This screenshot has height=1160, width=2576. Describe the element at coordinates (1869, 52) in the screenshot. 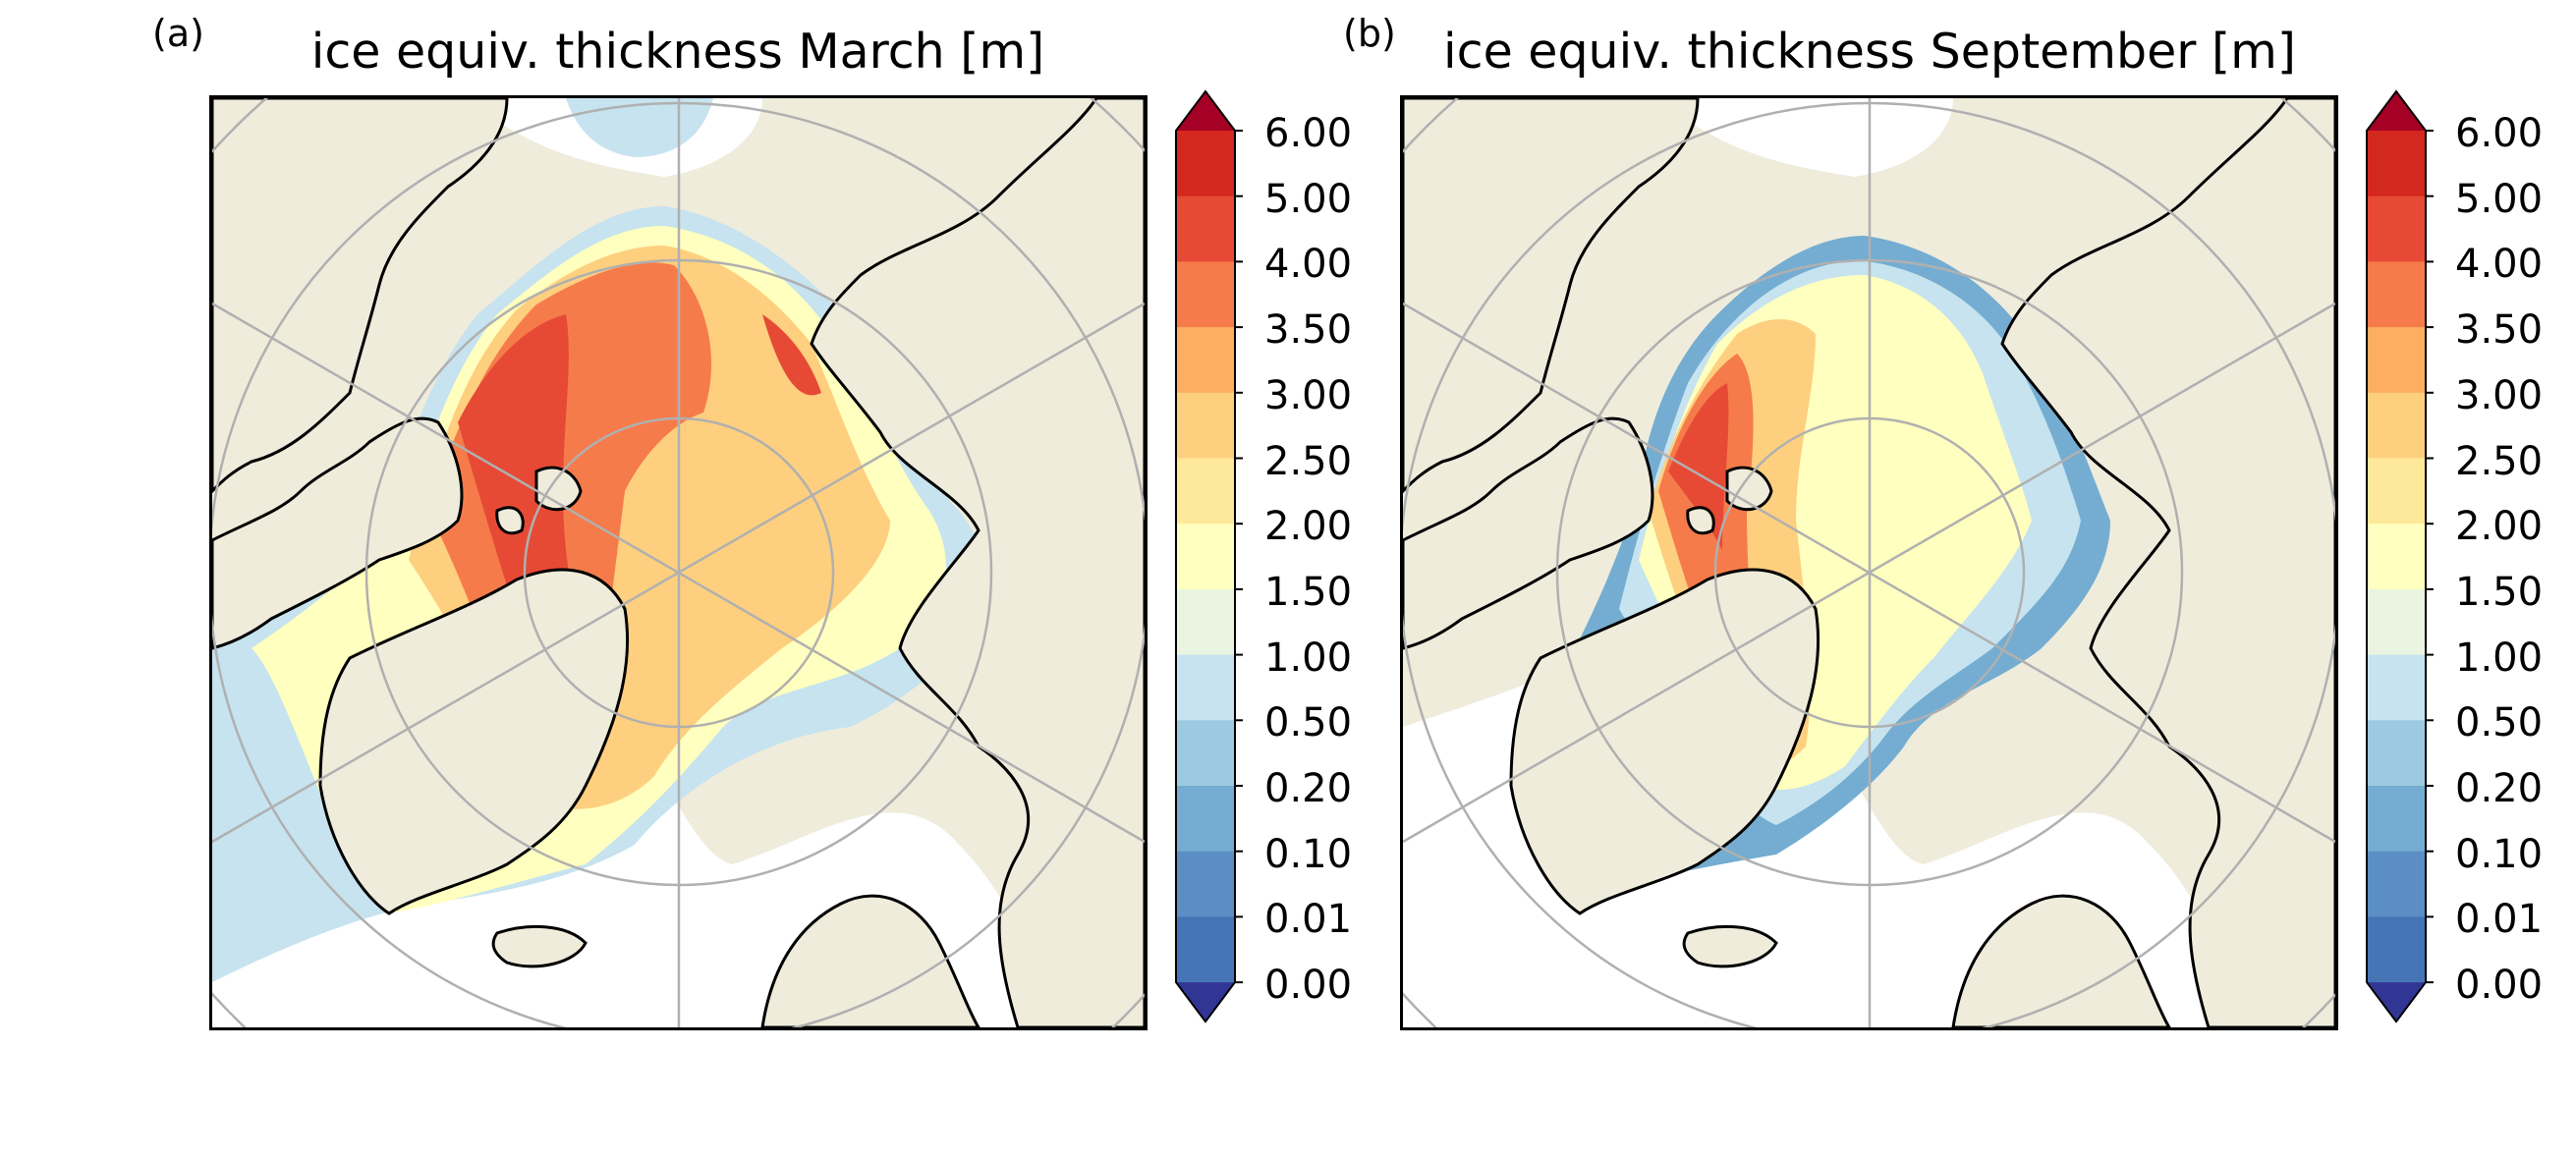

I see `panel-b-title: ice equiv. thickness September [m]` at that location.